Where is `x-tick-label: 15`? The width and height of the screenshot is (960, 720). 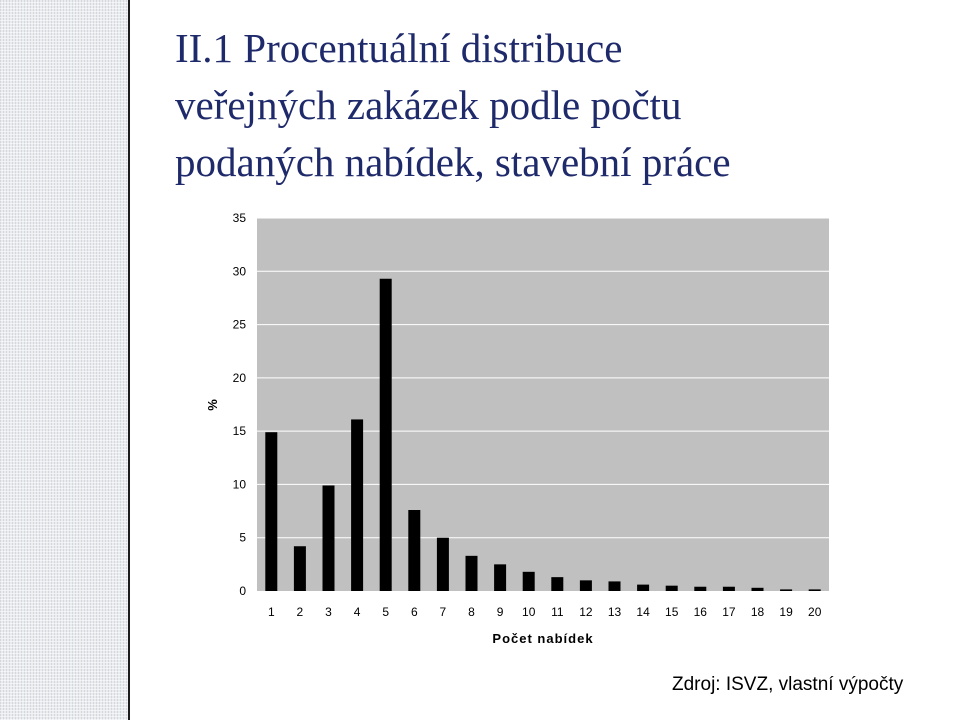 x-tick-label: 15 is located at coordinates (672, 612).